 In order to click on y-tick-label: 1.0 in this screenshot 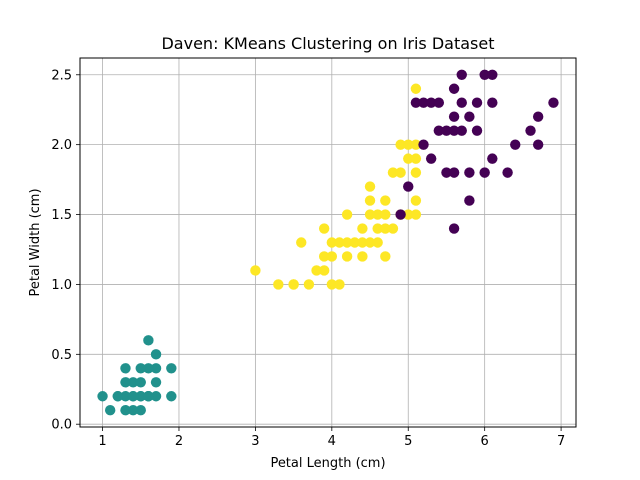, I will do `click(61, 285)`.